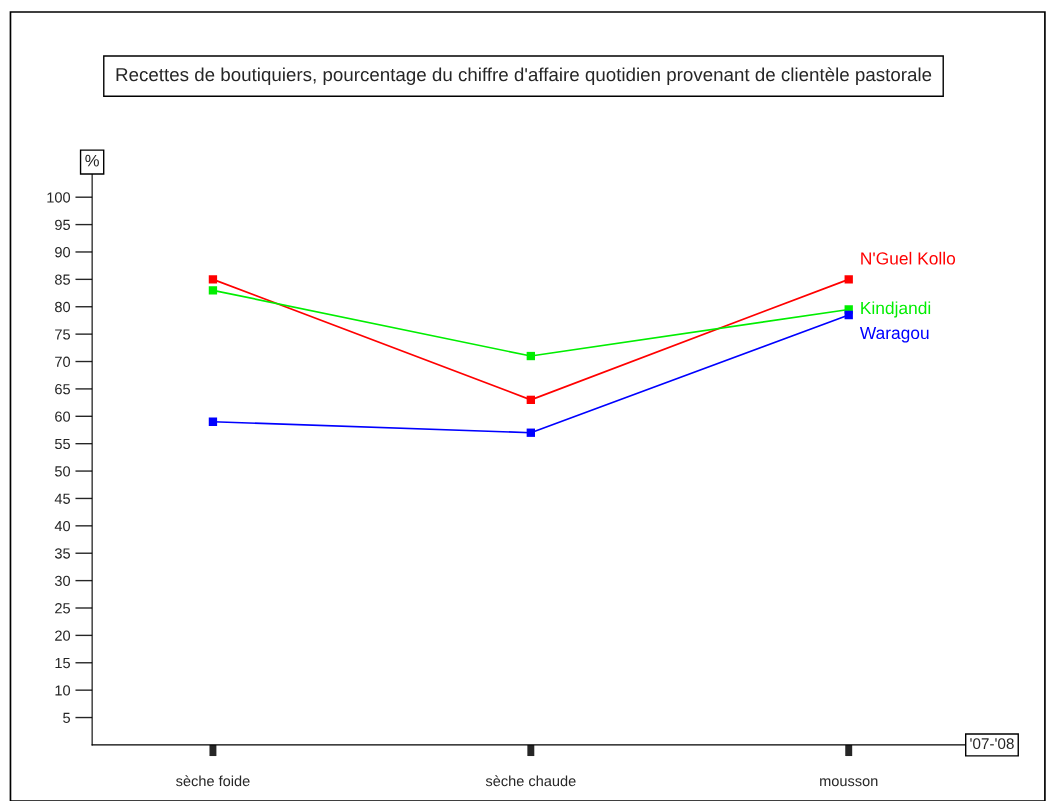 The image size is (1047, 801). I want to click on y-tick-label: 80, so click(63, 307).